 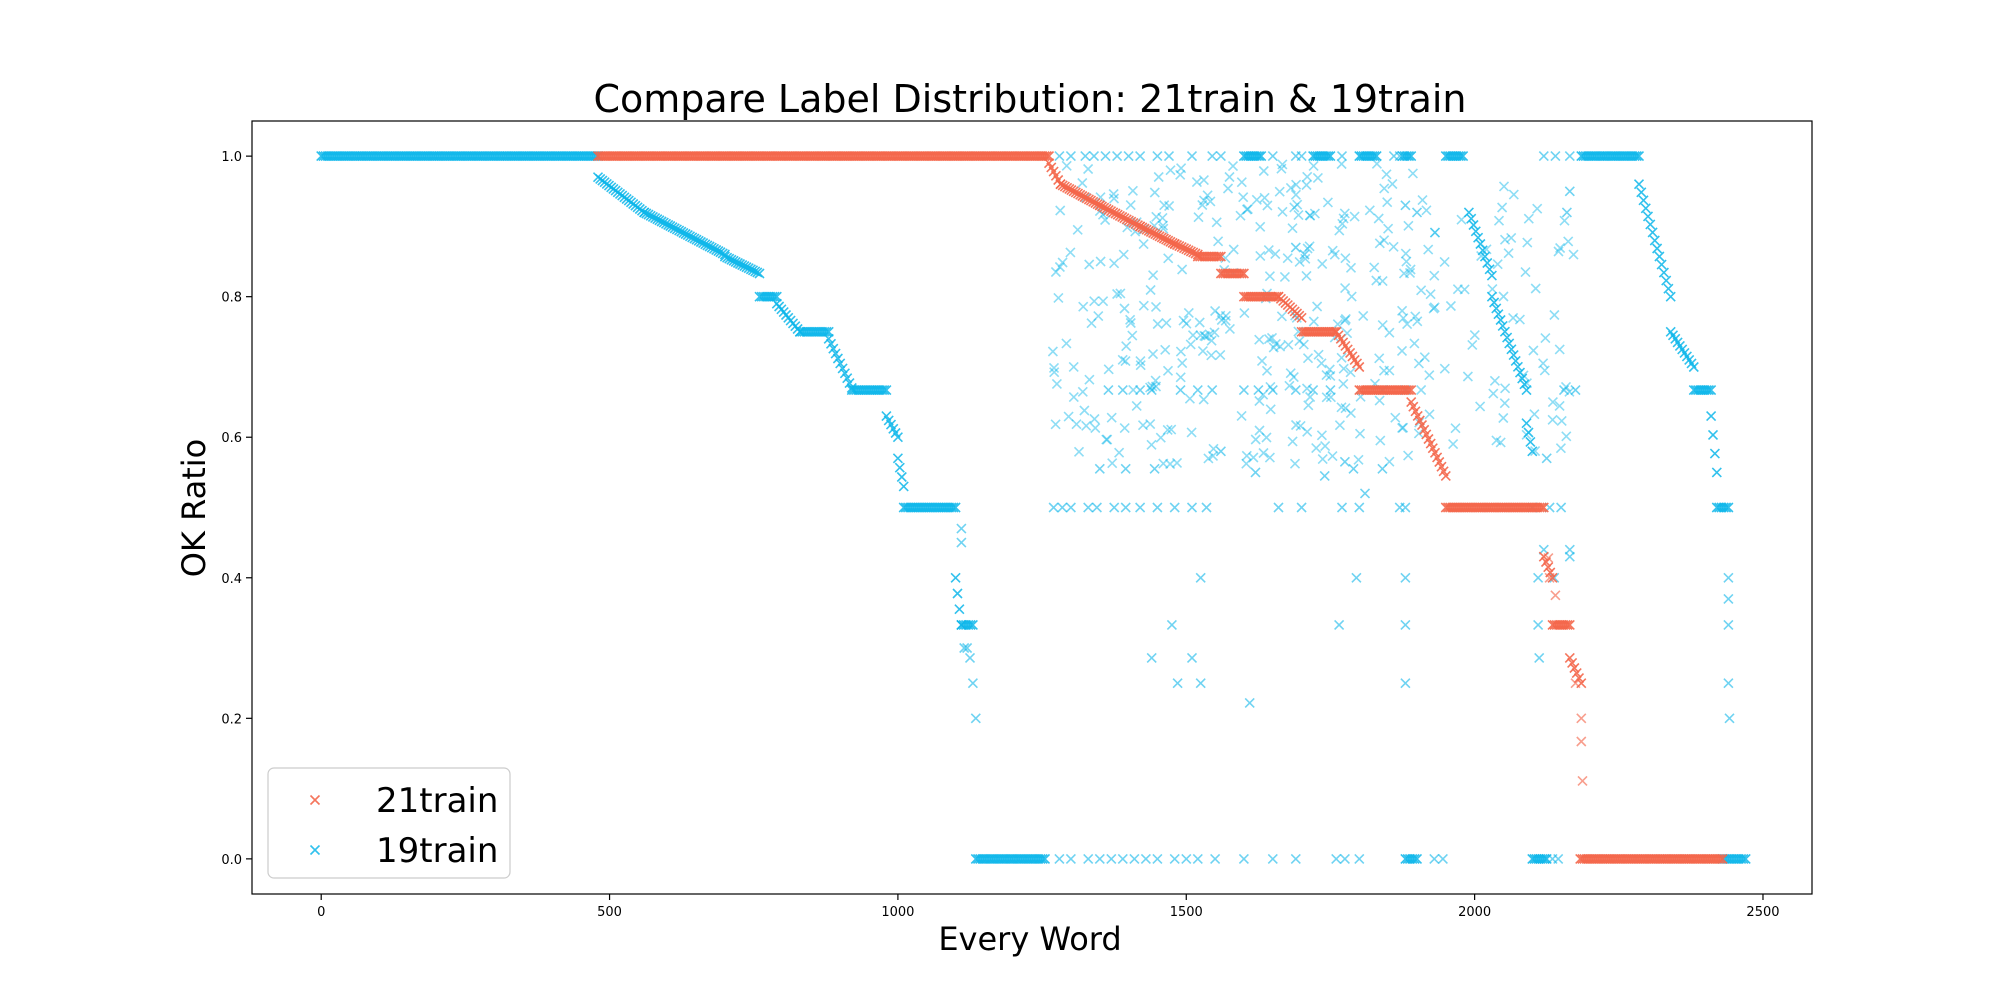 What do you see at coordinates (231, 298) in the screenshot?
I see `y-tick-label: 0.8` at bounding box center [231, 298].